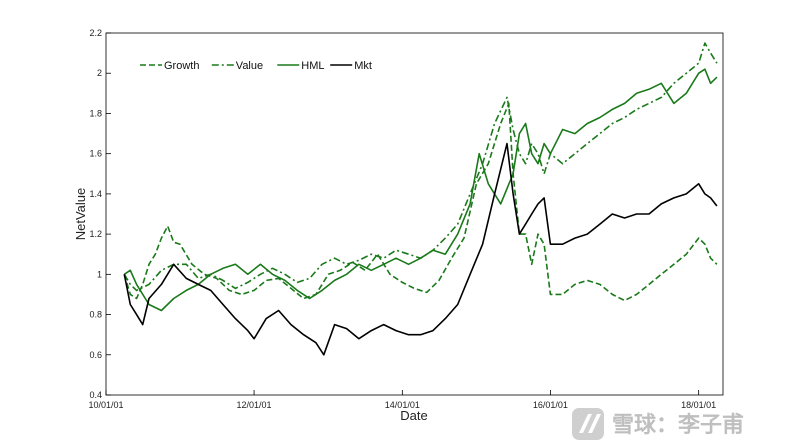 Image resolution: width=800 pixels, height=445 pixels. I want to click on x-axis: 10/01/01 12/01/01 14/01/01 16/01/01 18/01/01, so click(402, 400).